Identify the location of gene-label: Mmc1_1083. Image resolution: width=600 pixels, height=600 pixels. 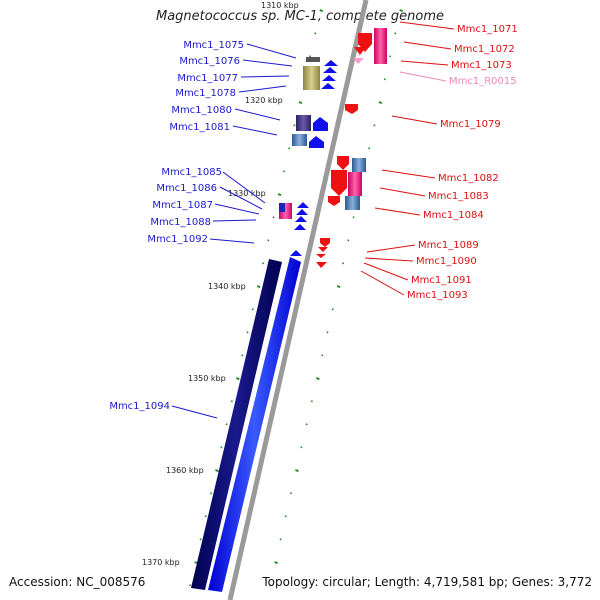
(458, 196).